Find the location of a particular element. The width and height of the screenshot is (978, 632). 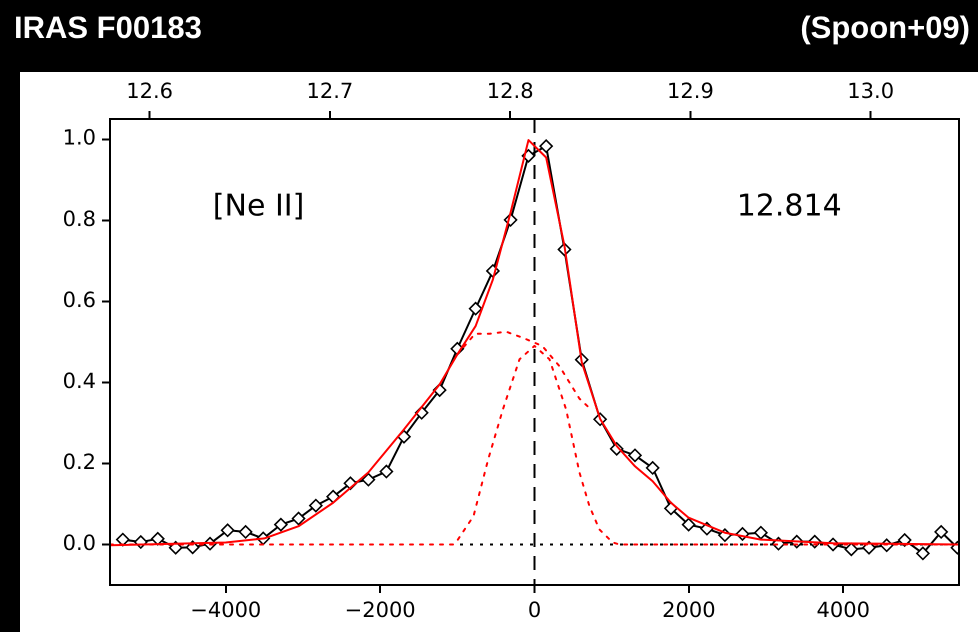

chart-title: IRAS F00183 is located at coordinates (108, 28).